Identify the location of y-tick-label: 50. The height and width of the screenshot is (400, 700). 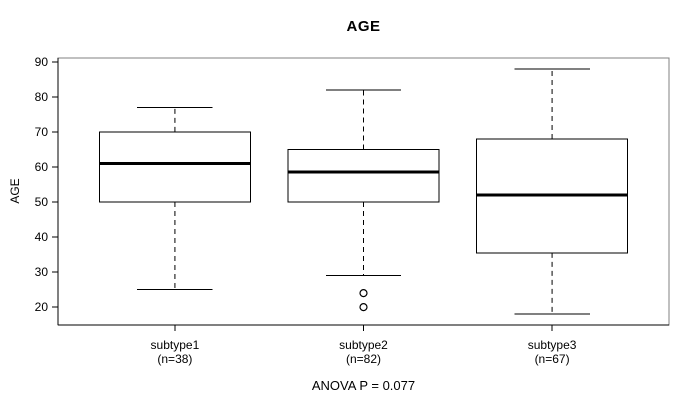
(41, 202).